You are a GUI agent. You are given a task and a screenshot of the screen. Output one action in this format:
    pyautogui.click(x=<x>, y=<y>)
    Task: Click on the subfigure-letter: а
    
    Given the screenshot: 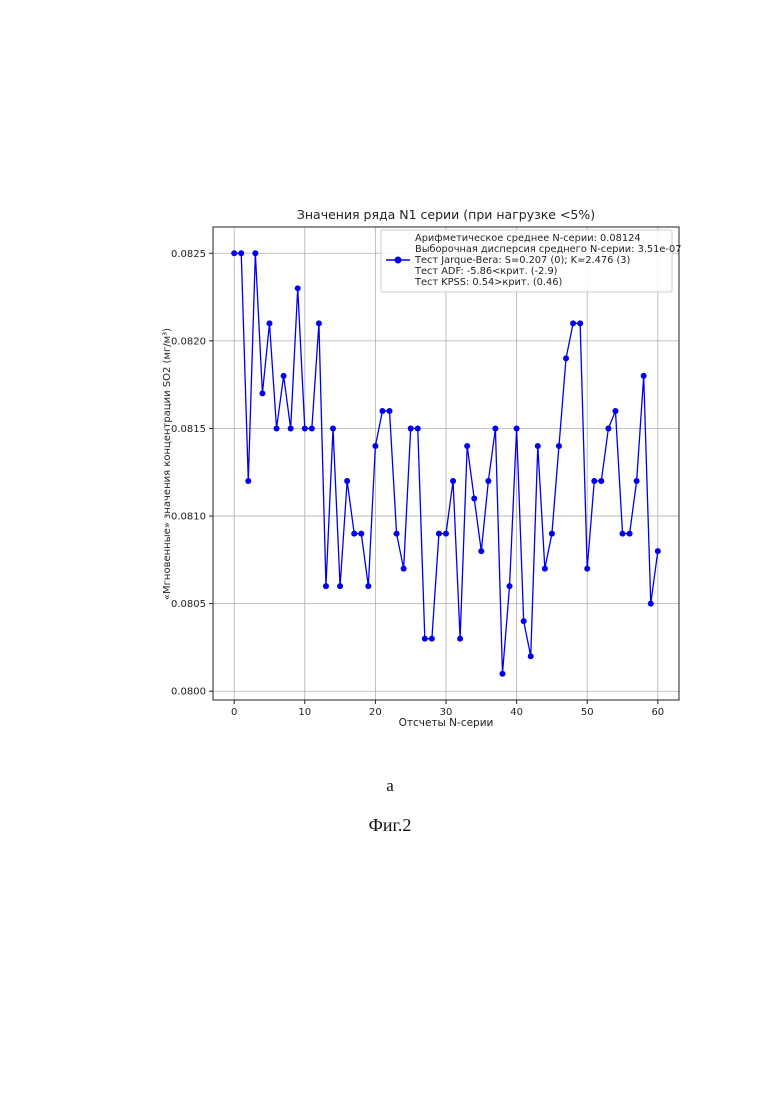 What is the action you would take?
    pyautogui.click(x=390, y=786)
    